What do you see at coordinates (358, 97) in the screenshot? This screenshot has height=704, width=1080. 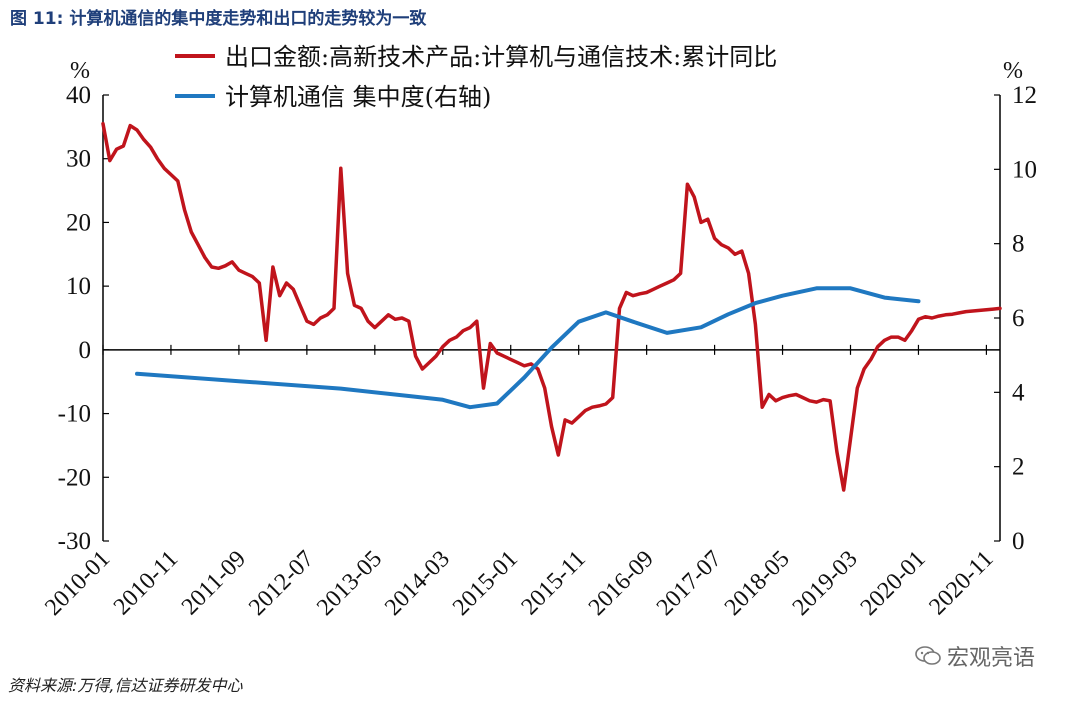 I see `legend-label-concentration: 计算机通信 集中度(右轴)` at bounding box center [358, 97].